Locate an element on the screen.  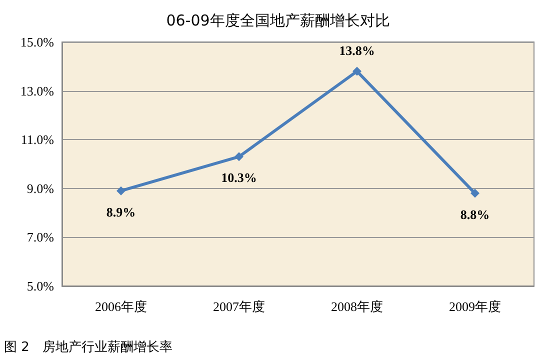
x-tick-label: 2009年度 is located at coordinates (475, 306).